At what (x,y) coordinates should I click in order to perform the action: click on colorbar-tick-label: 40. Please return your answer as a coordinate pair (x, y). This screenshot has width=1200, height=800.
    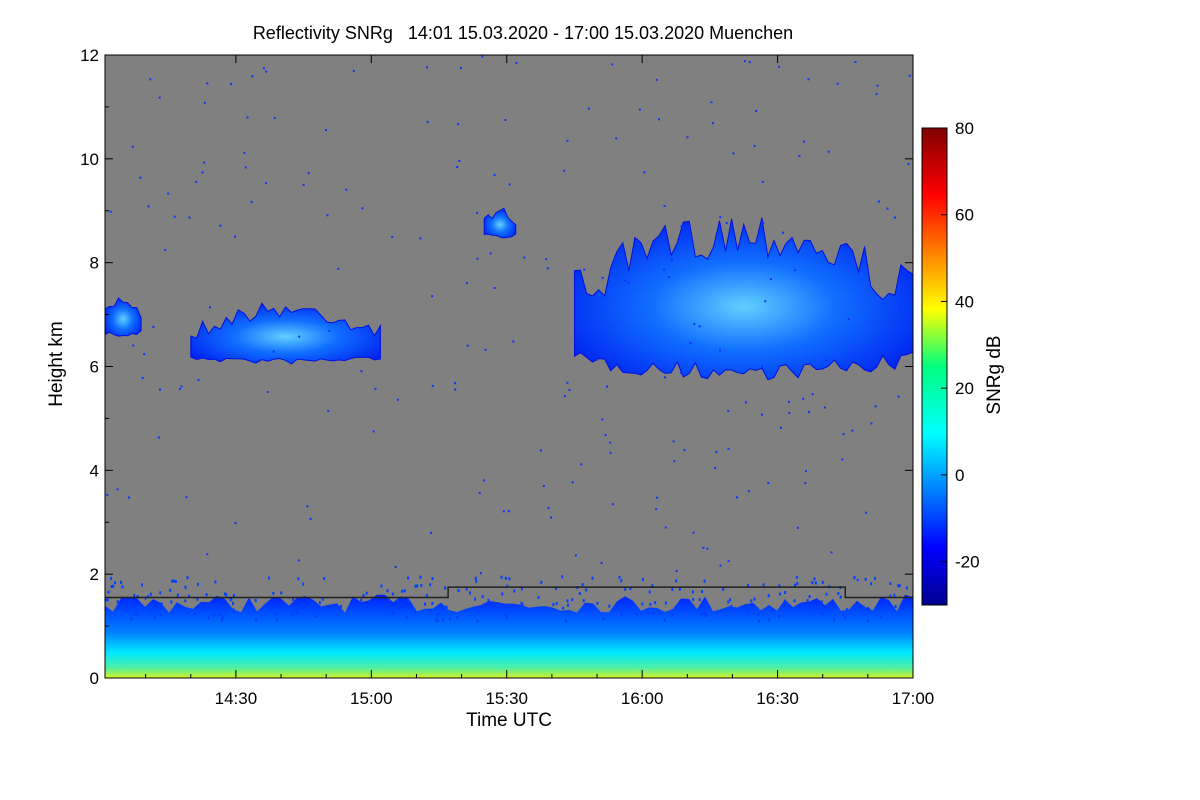
    Looking at the image, I should click on (964, 301).